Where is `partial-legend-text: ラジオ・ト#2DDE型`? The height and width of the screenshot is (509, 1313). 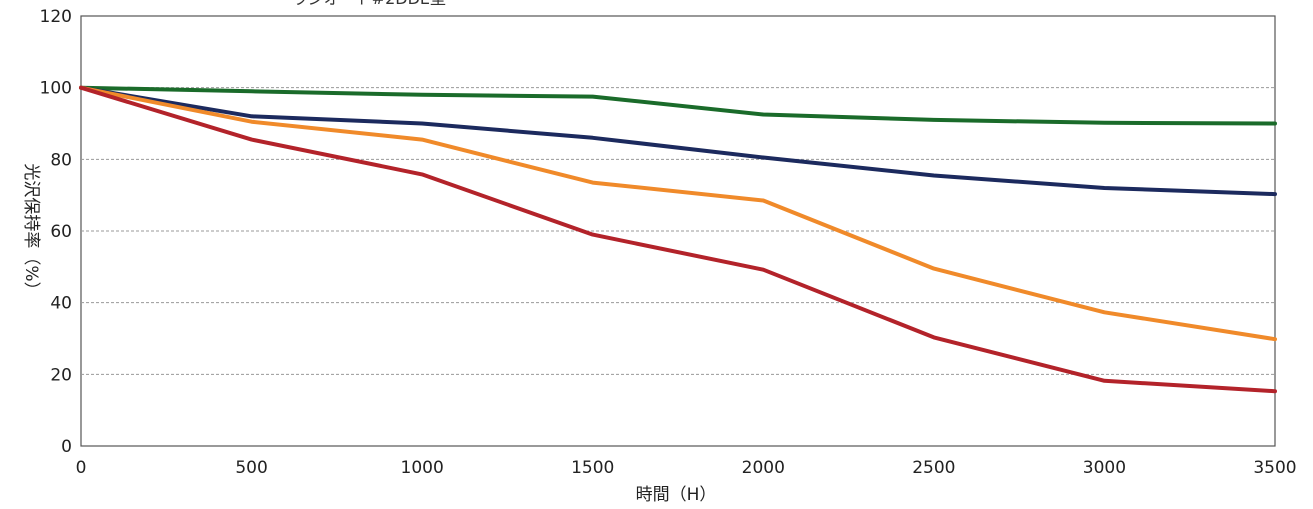 partial-legend-text: ラジオ・ト#2DDE型 is located at coordinates (369, 4).